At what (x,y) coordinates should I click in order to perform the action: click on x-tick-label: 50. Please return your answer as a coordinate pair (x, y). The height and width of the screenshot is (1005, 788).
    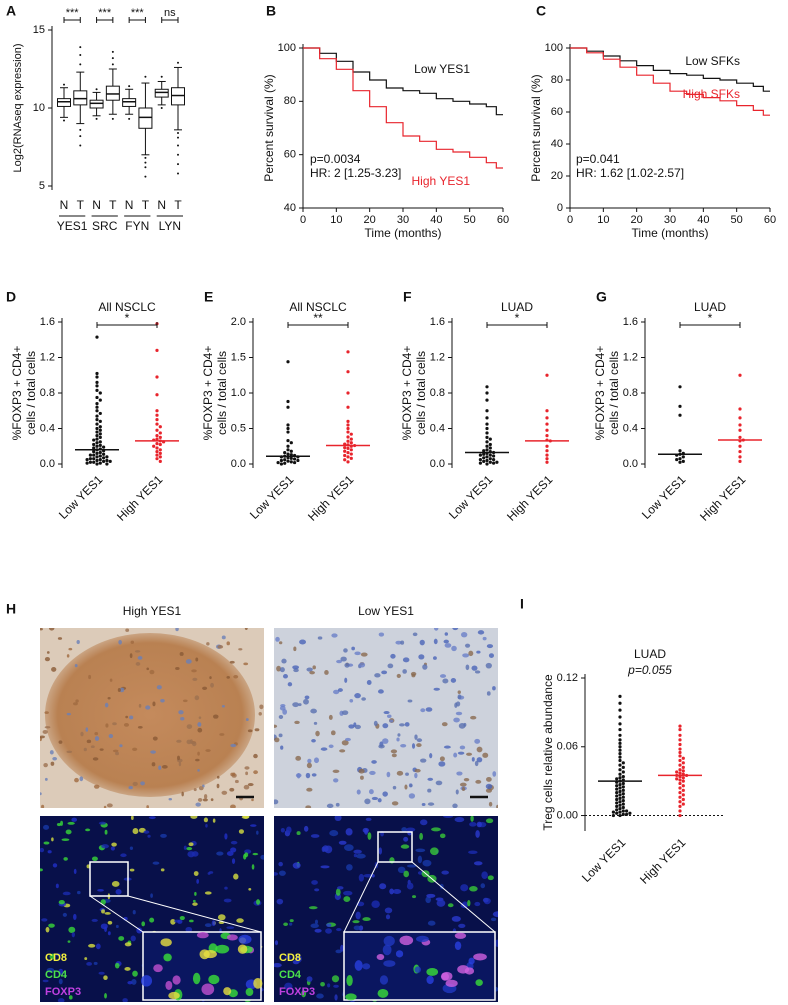
    Looking at the image, I should click on (470, 220).